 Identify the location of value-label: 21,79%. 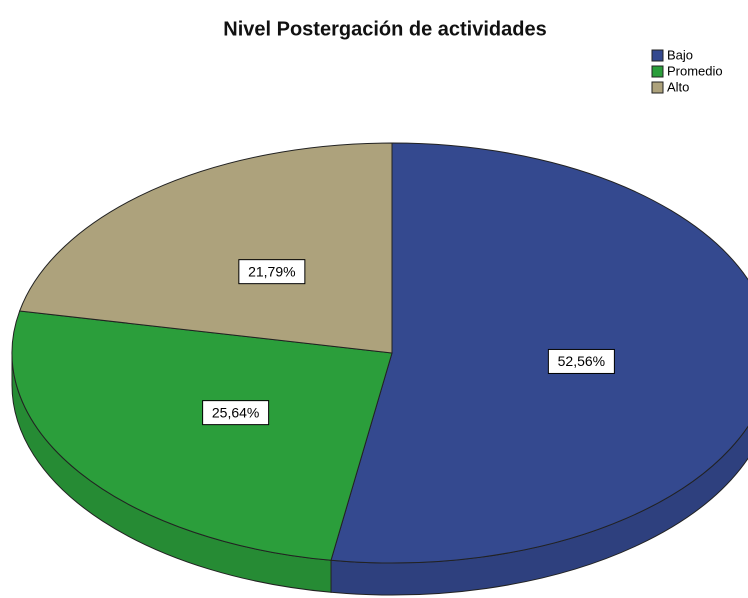
(271, 271).